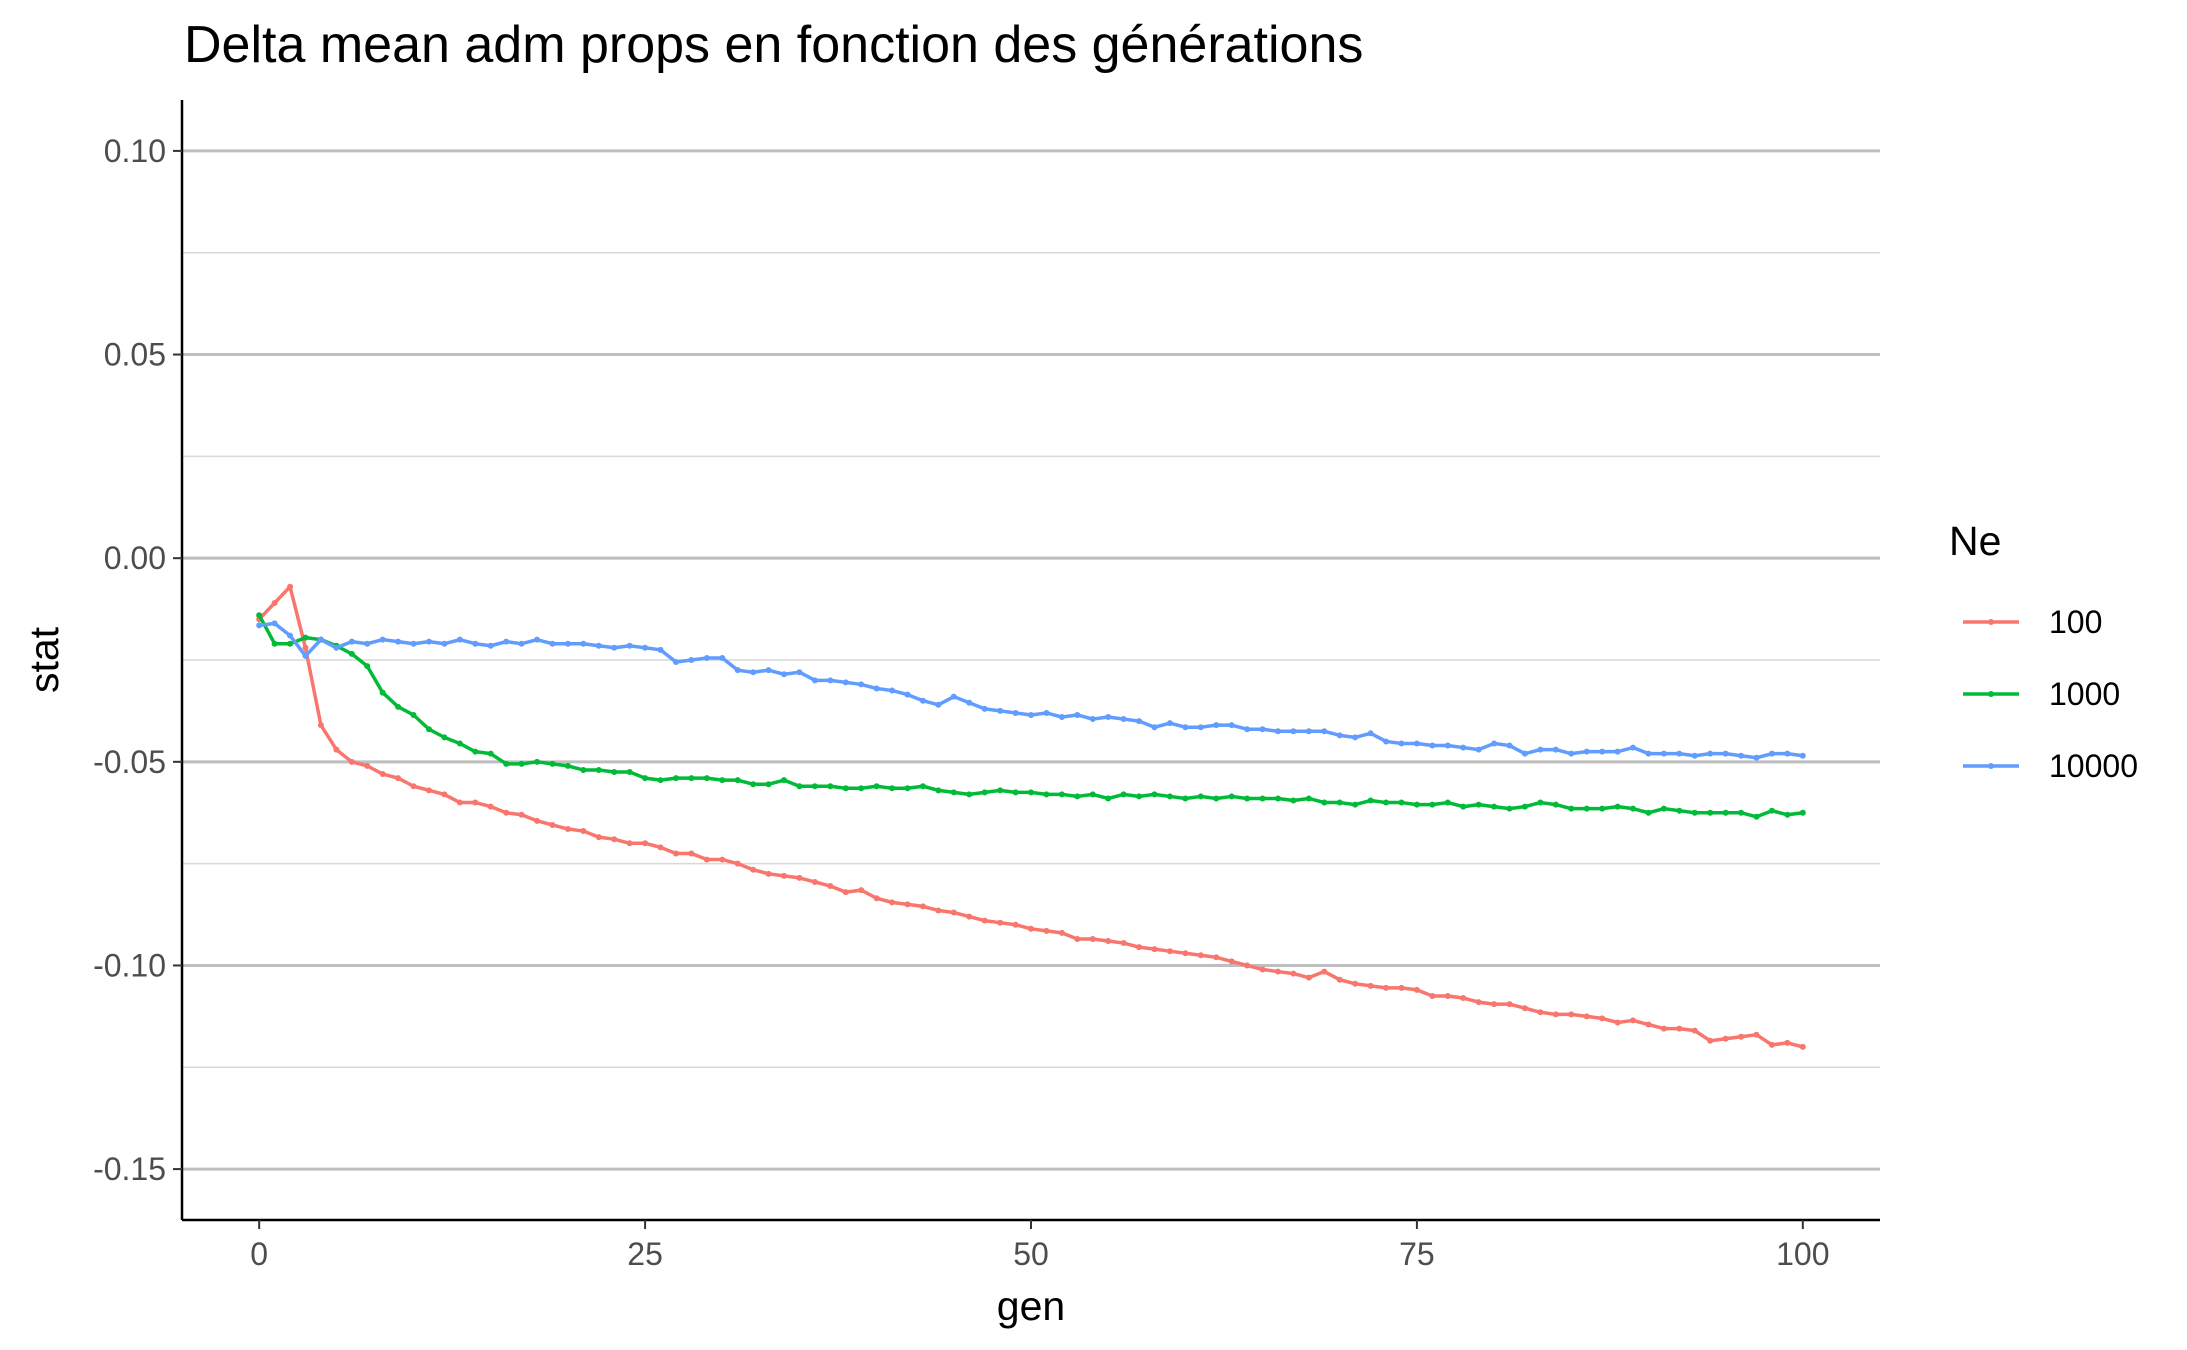 This screenshot has width=2187, height=1350. I want to click on legend-item: 100, so click(2032, 622).